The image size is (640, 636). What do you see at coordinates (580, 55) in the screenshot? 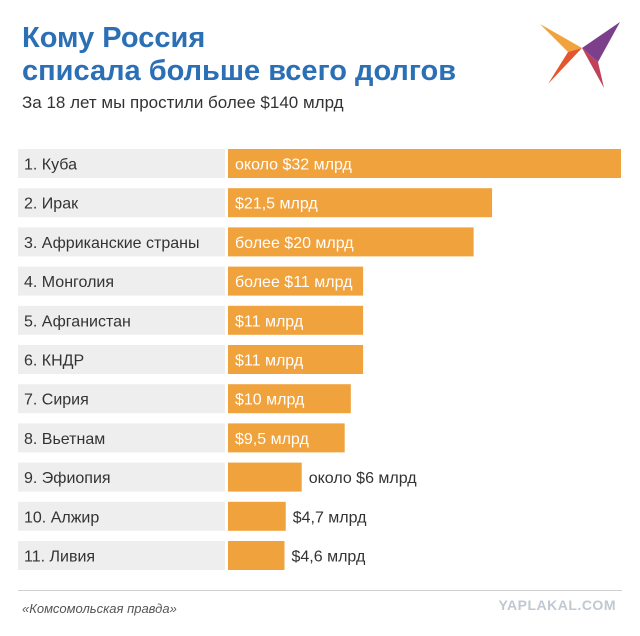
I see `swallow-bird-icon` at bounding box center [580, 55].